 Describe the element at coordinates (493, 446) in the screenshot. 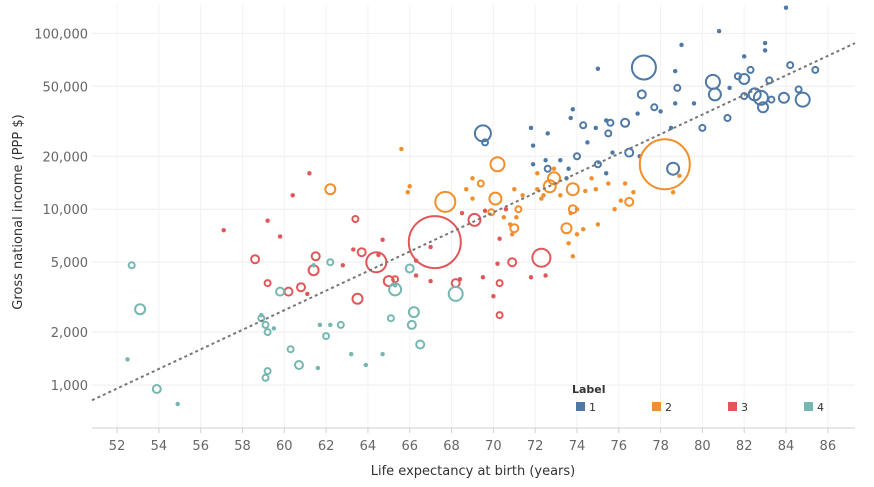

I see `x-tick-label: 70` at that location.